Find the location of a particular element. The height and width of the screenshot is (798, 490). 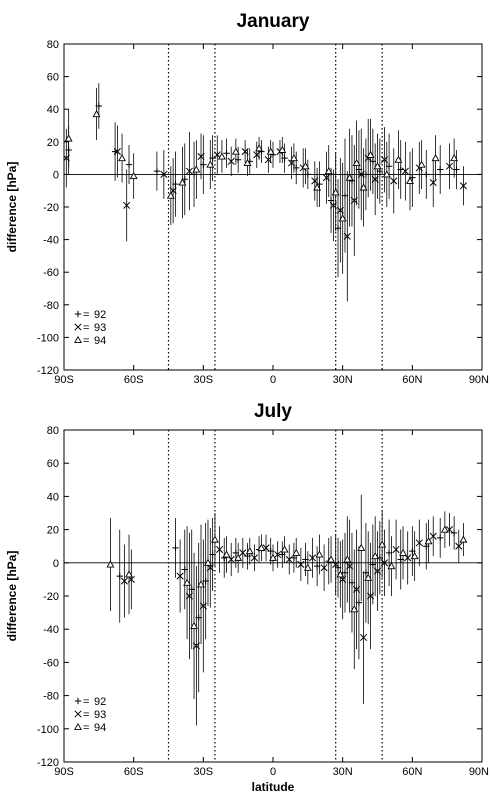

legend-label: 92 is located at coordinates (100, 702).